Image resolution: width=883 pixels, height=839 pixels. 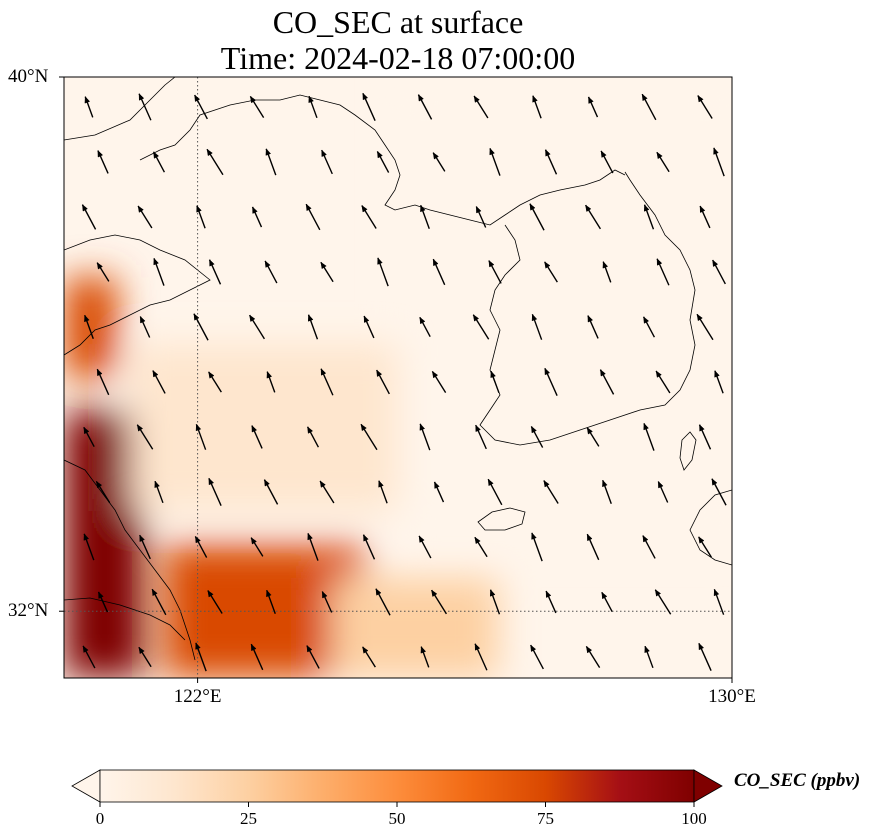 What do you see at coordinates (501, 519) in the screenshot?
I see `coastline-jeju` at bounding box center [501, 519].